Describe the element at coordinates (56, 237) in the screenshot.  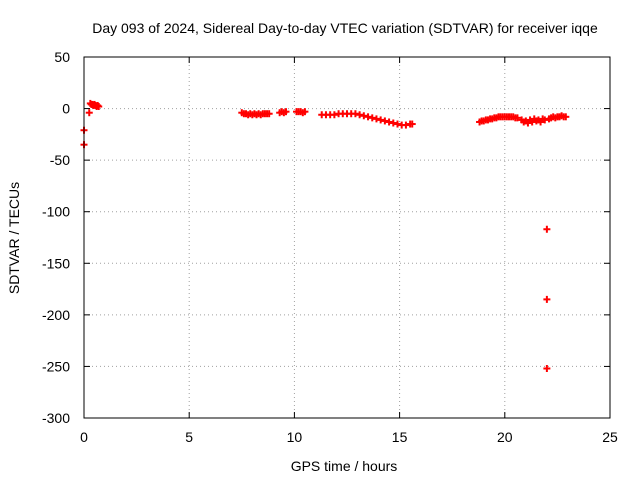
I see `y-tick-labels: 50 0 -50 -100 -150 -200 -250 -300` at that location.